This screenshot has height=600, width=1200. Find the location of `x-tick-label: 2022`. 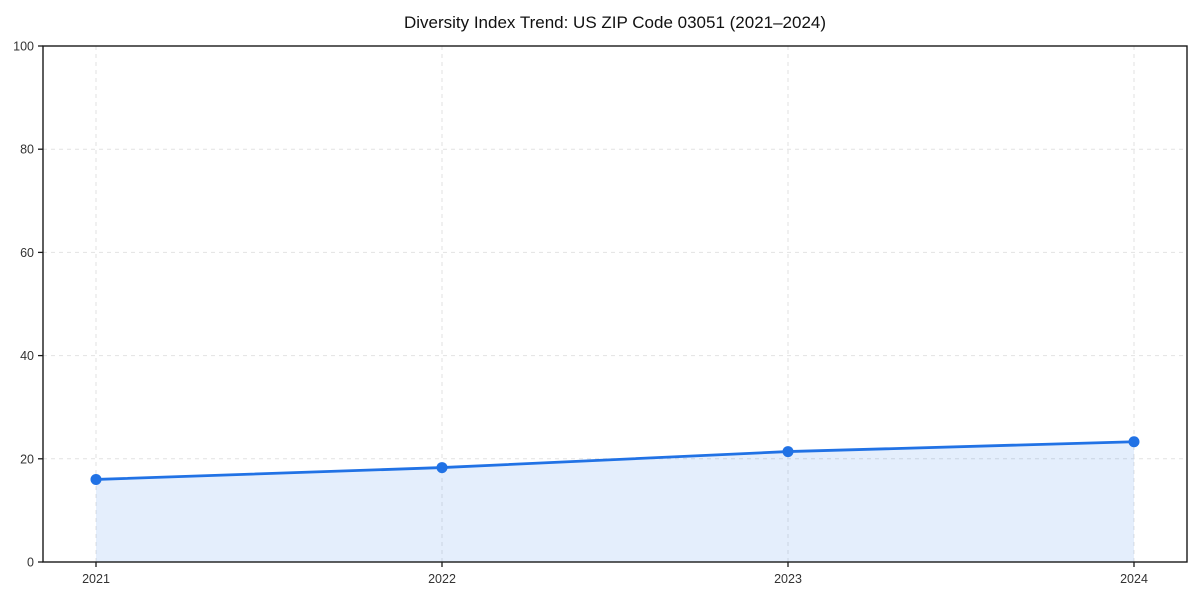

x-tick-label: 2022 is located at coordinates (442, 579).